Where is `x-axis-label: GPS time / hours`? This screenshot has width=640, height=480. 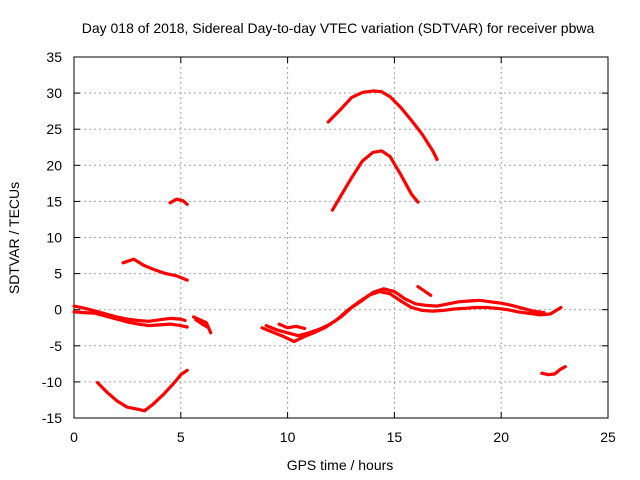
x-axis-label: GPS time / hours is located at coordinates (340, 465).